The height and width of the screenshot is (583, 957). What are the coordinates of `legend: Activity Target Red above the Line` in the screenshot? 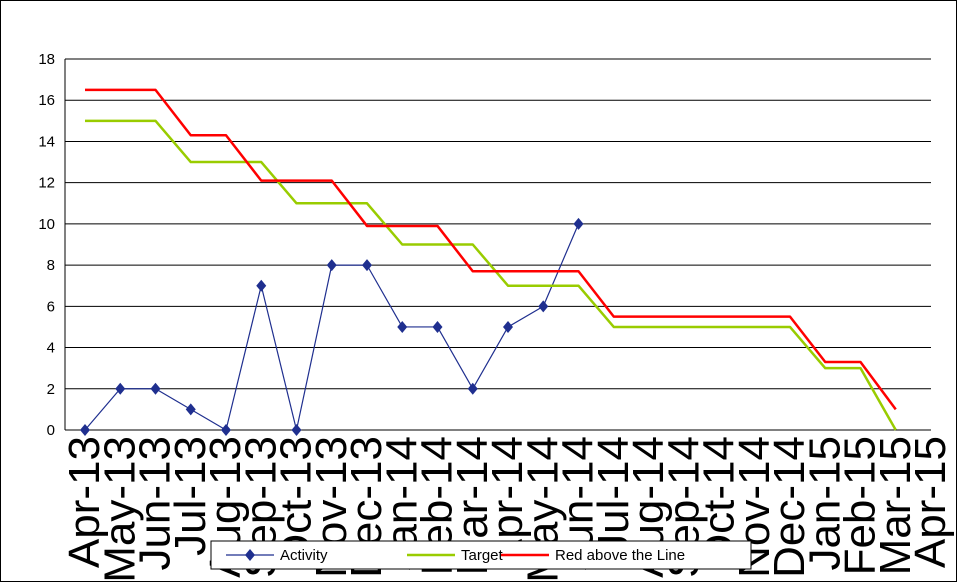 It's located at (481, 555).